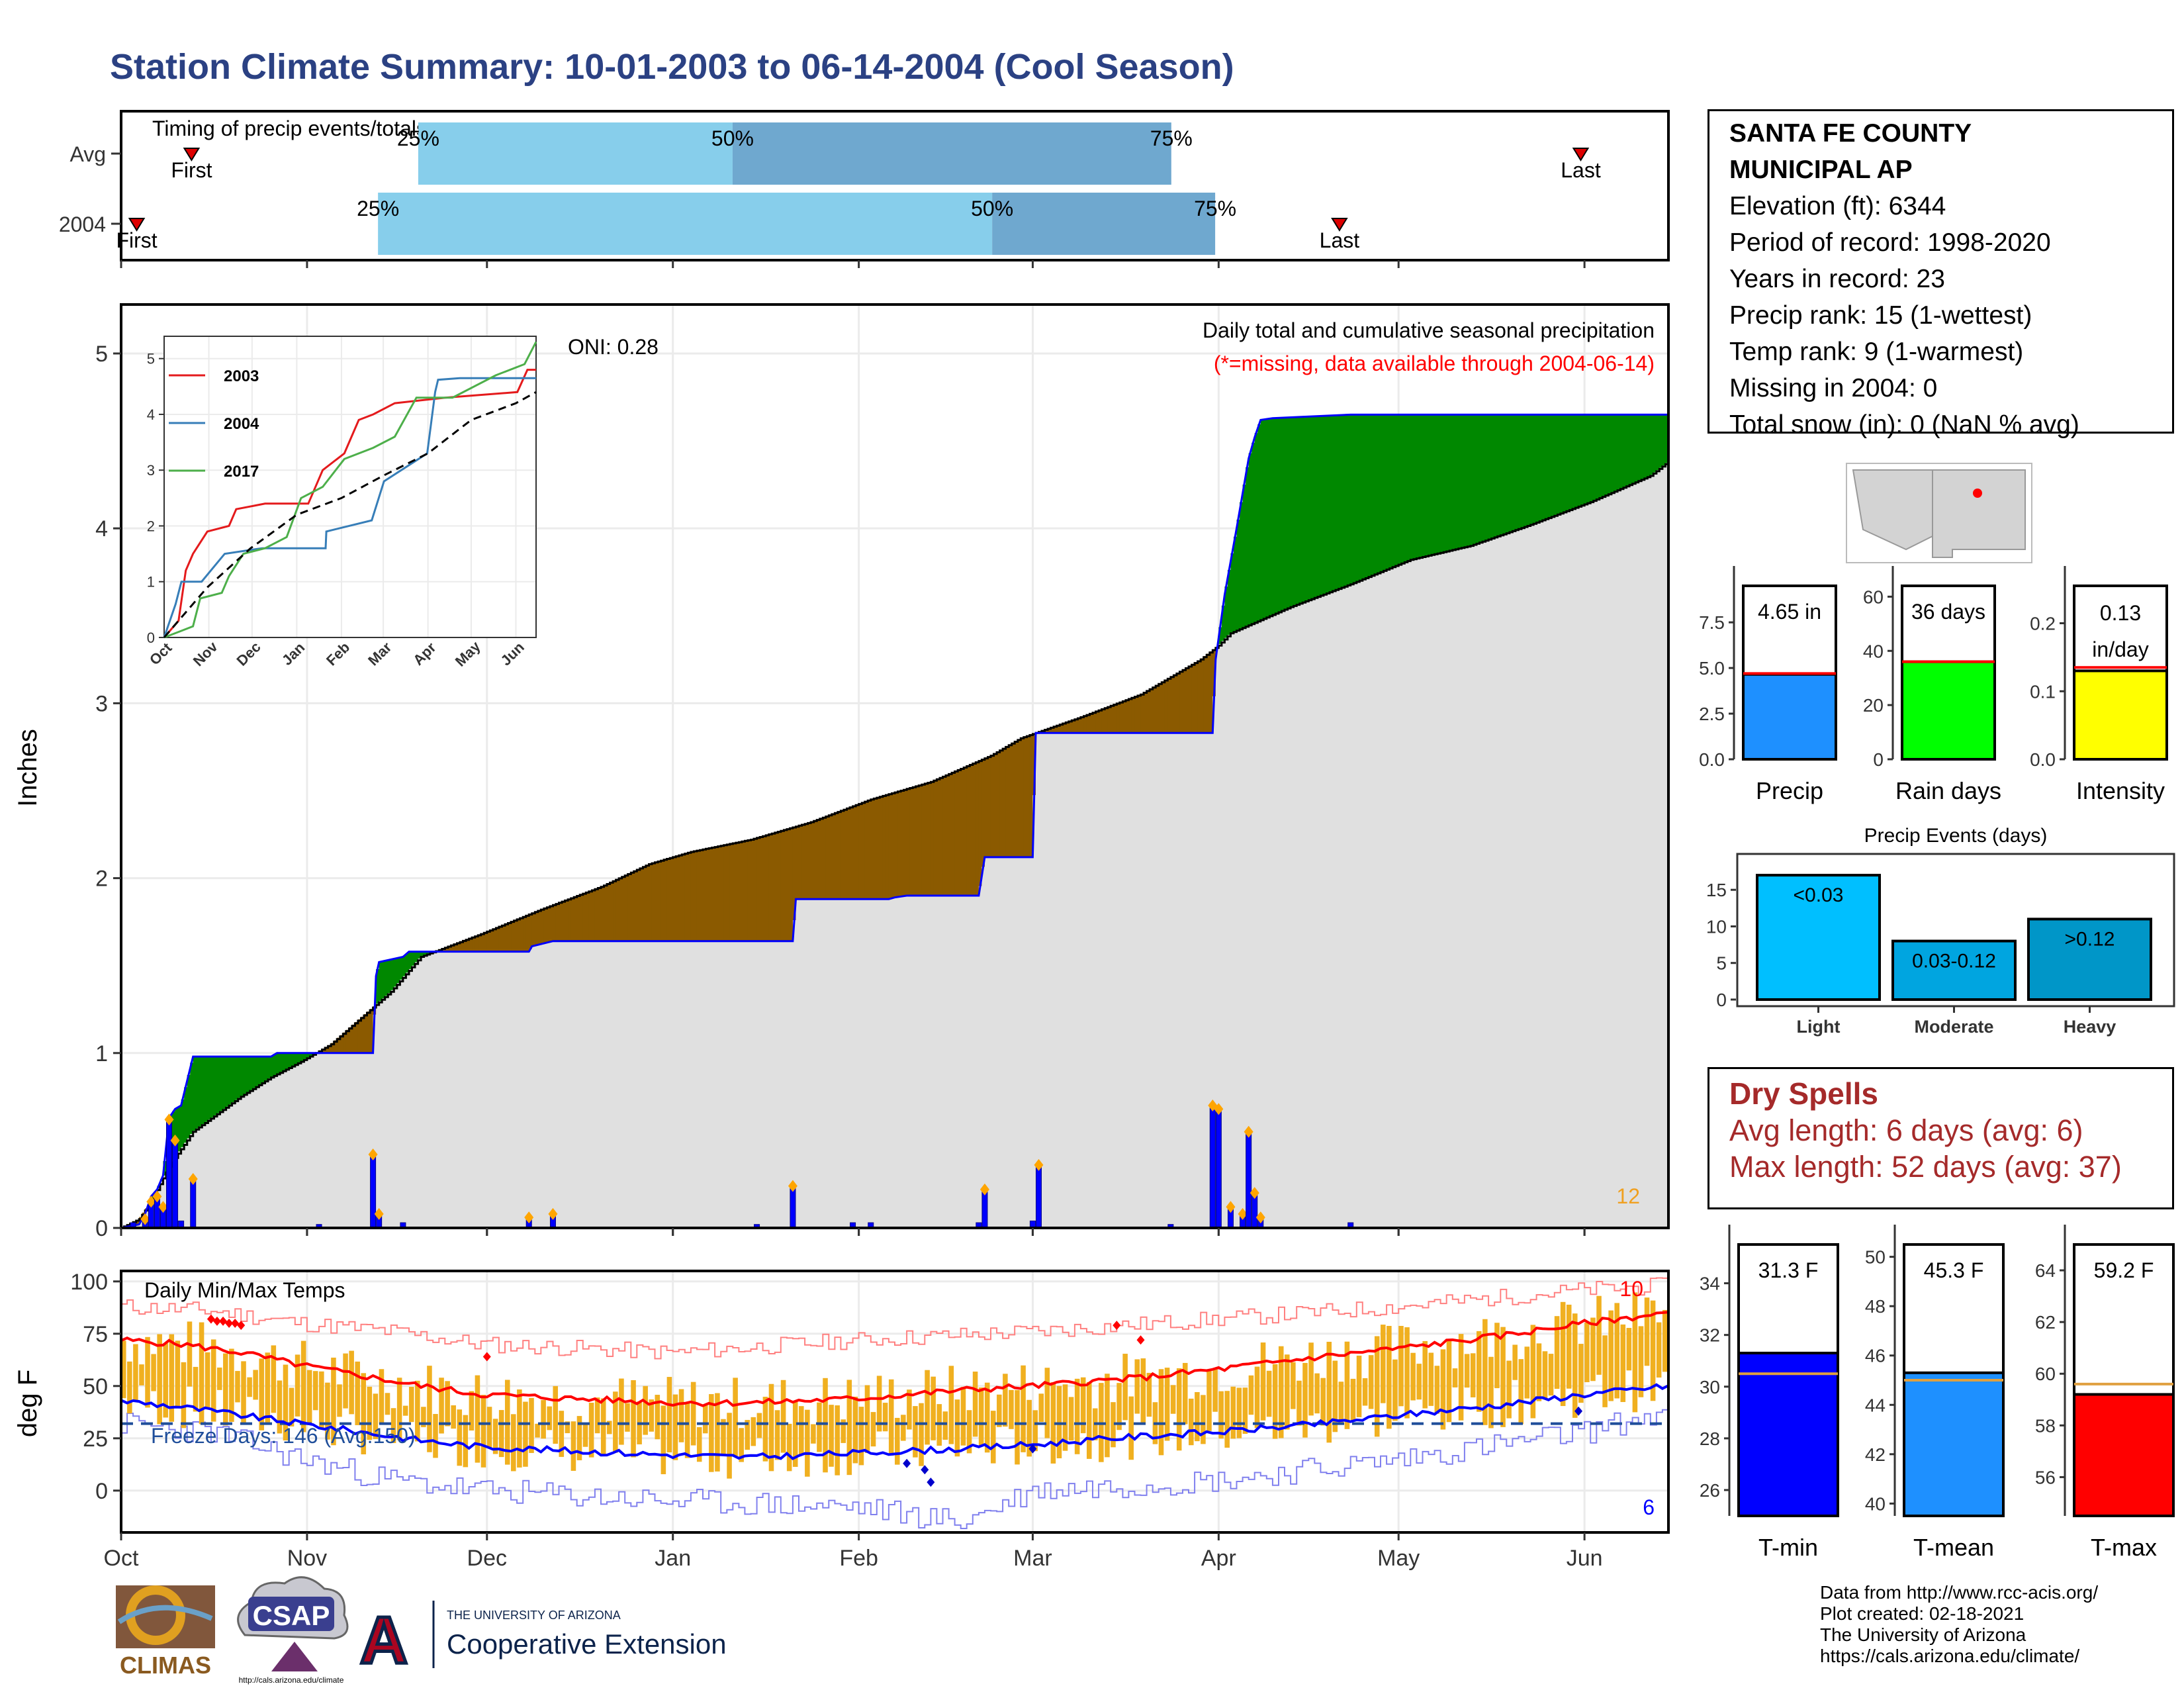 This screenshot has width=2184, height=1688. Describe the element at coordinates (1581, 155) in the screenshot. I see `timing-last-marker-icon` at that location.